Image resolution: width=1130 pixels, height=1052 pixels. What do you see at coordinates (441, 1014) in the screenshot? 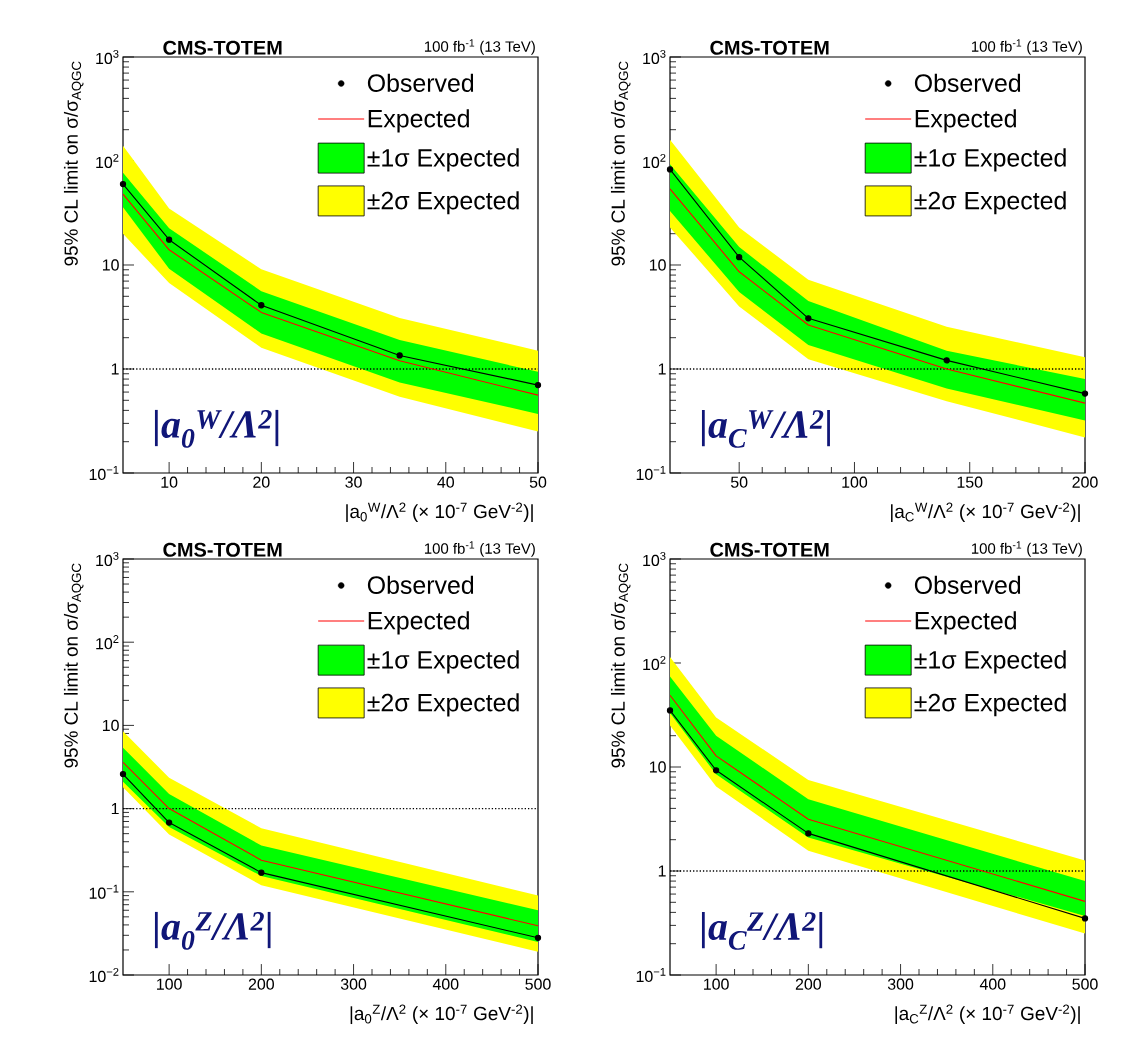
I see `text: |a$_{0}$$^{Z}$/Λ$^{2}$ (× 10$^{-7}$ GeV$^{-2}$)|` at bounding box center [441, 1014].